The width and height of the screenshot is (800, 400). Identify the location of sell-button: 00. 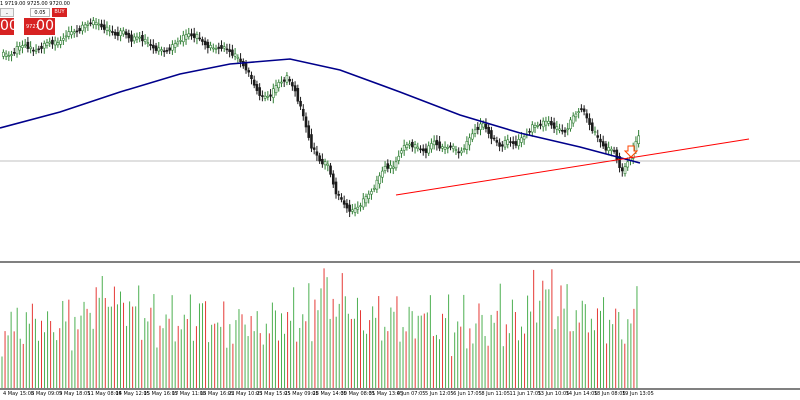
(7, 26).